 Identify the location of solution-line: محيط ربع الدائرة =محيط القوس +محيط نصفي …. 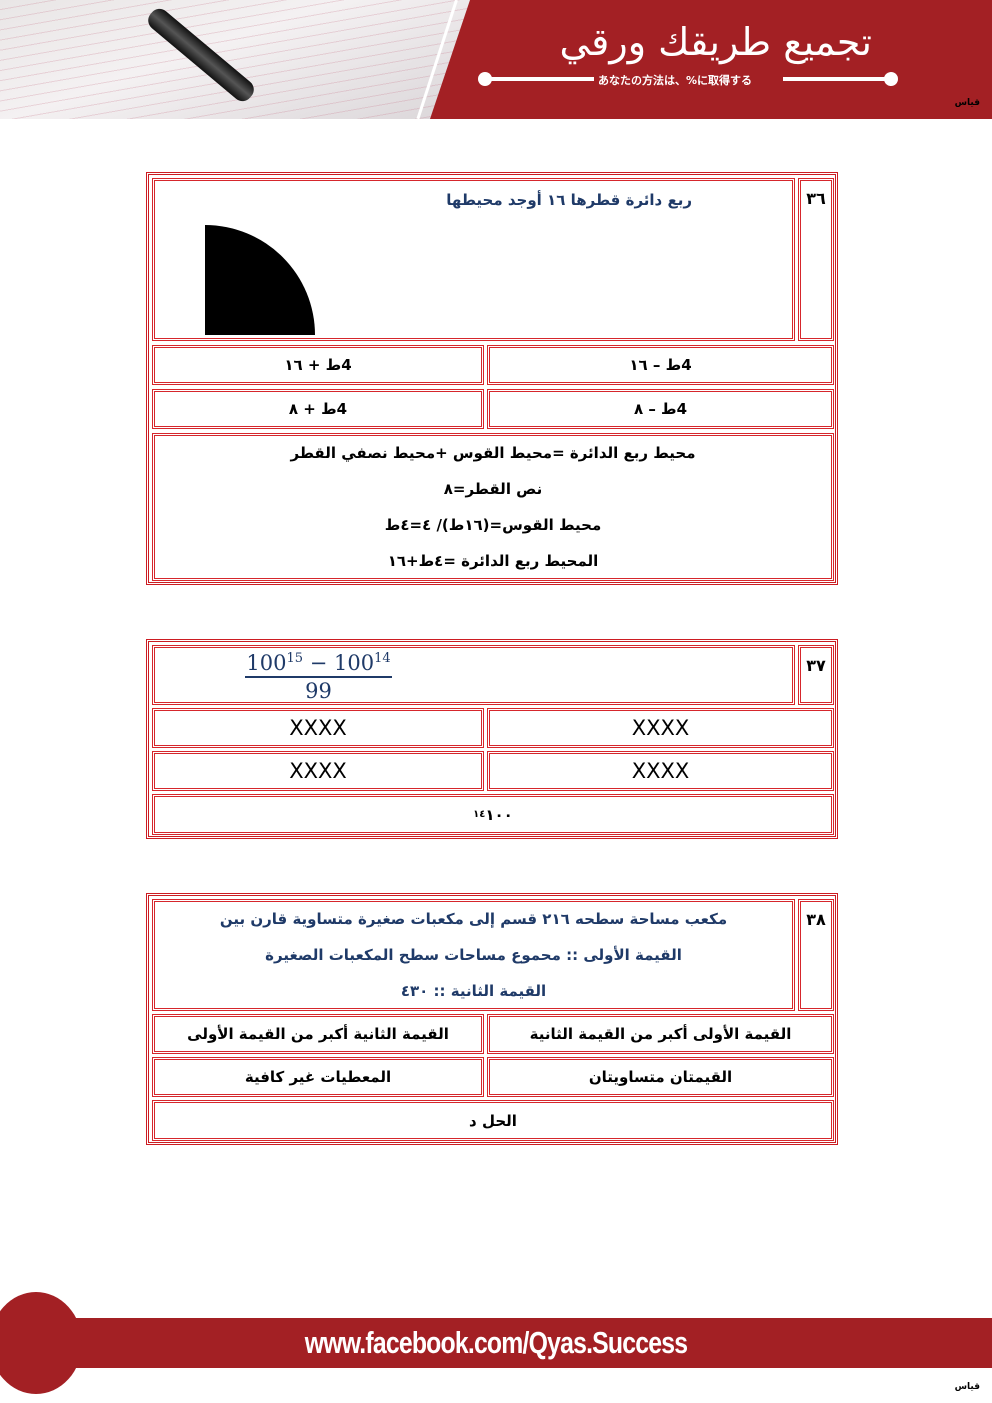
(493, 453).